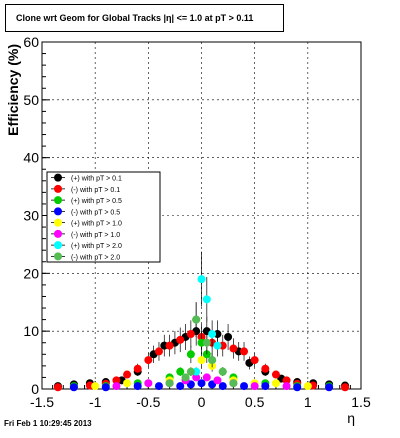 Image resolution: width=400 pixels, height=438 pixels. Describe the element at coordinates (31, 42) in the screenshot. I see `y-tick-label: 60` at that location.